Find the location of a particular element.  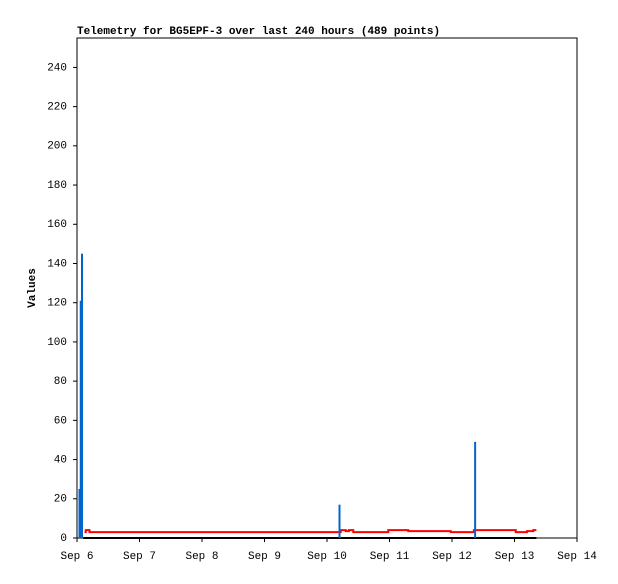

x-tick-label: Sep 14 is located at coordinates (577, 557).